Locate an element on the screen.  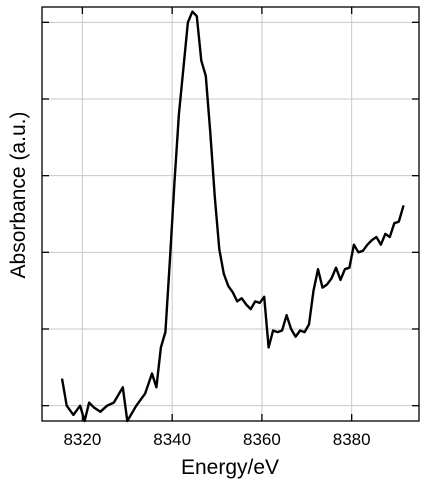
x-tick-label: 8340 is located at coordinates (172, 439).